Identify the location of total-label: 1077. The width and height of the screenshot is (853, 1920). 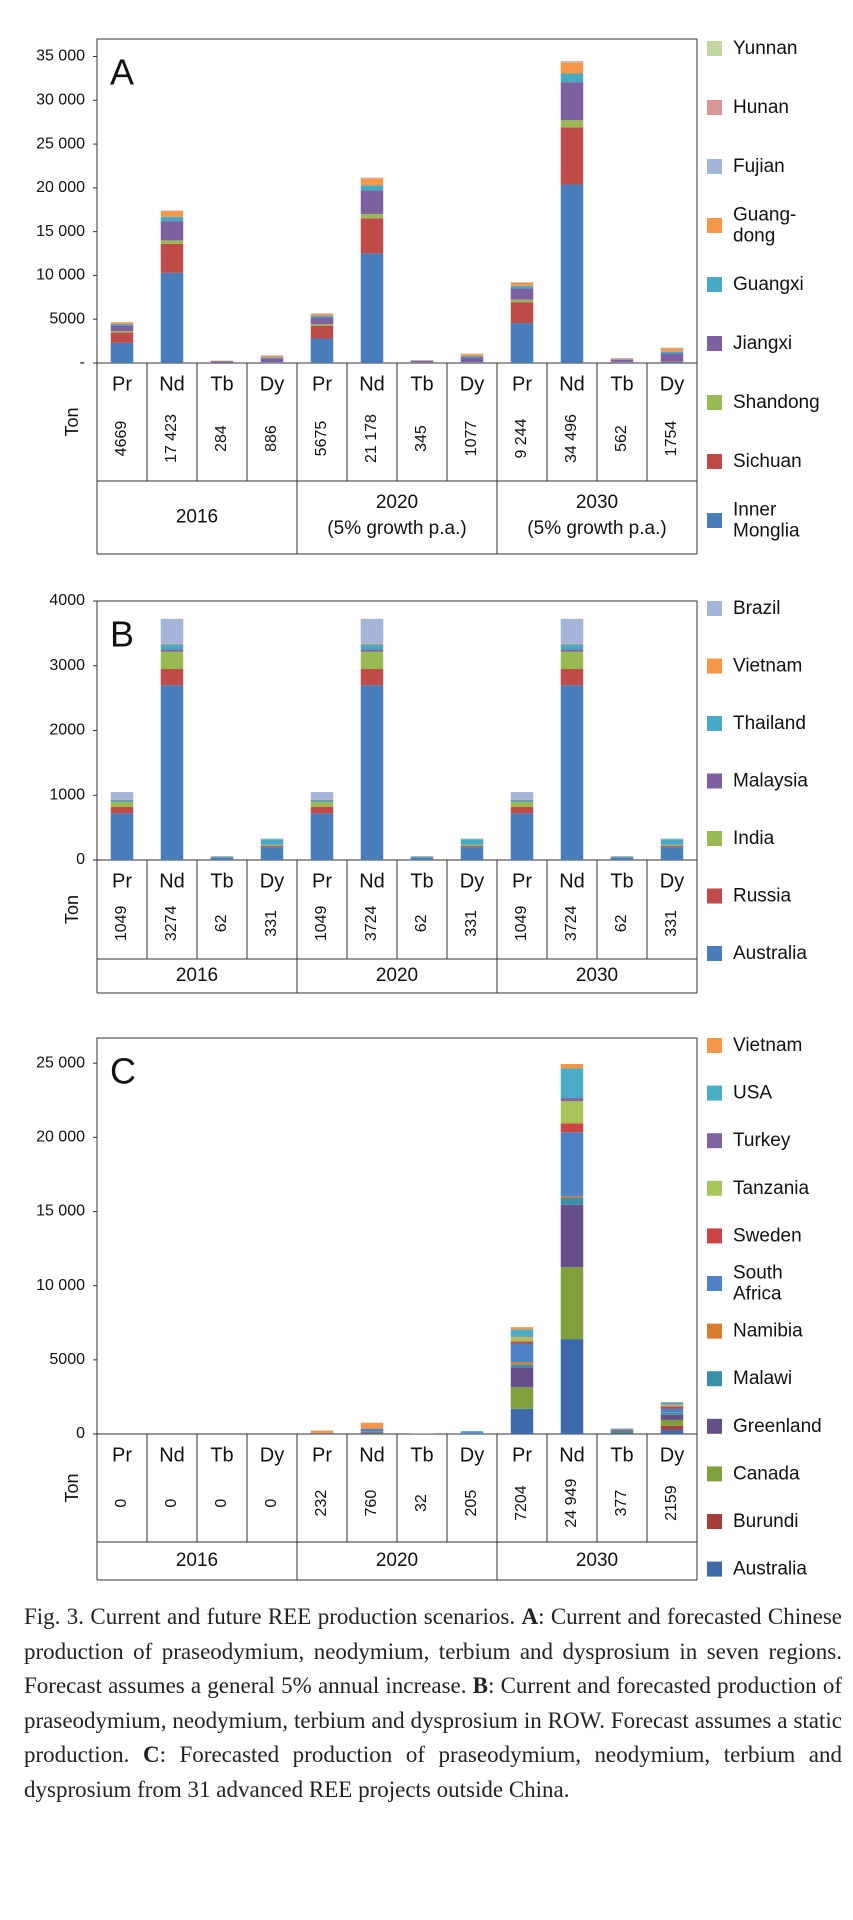
(471, 439).